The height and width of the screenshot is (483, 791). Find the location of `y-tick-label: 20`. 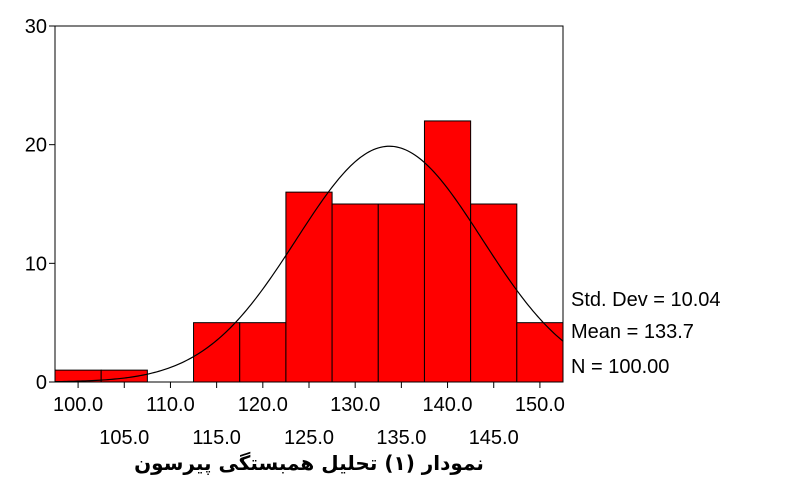

y-tick-label: 20 is located at coordinates (36, 146).